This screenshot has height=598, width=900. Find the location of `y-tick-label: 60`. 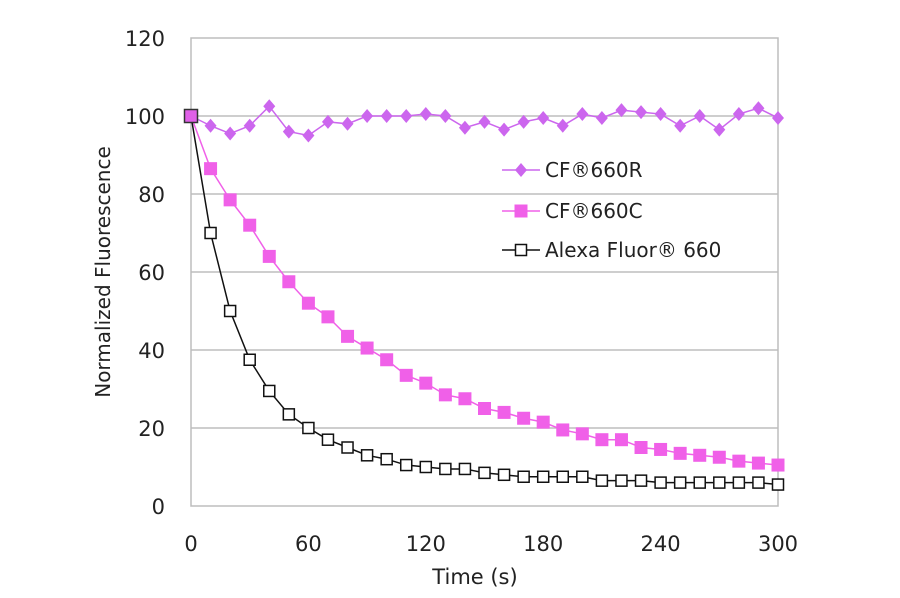

y-tick-label: 60 is located at coordinates (151, 273).